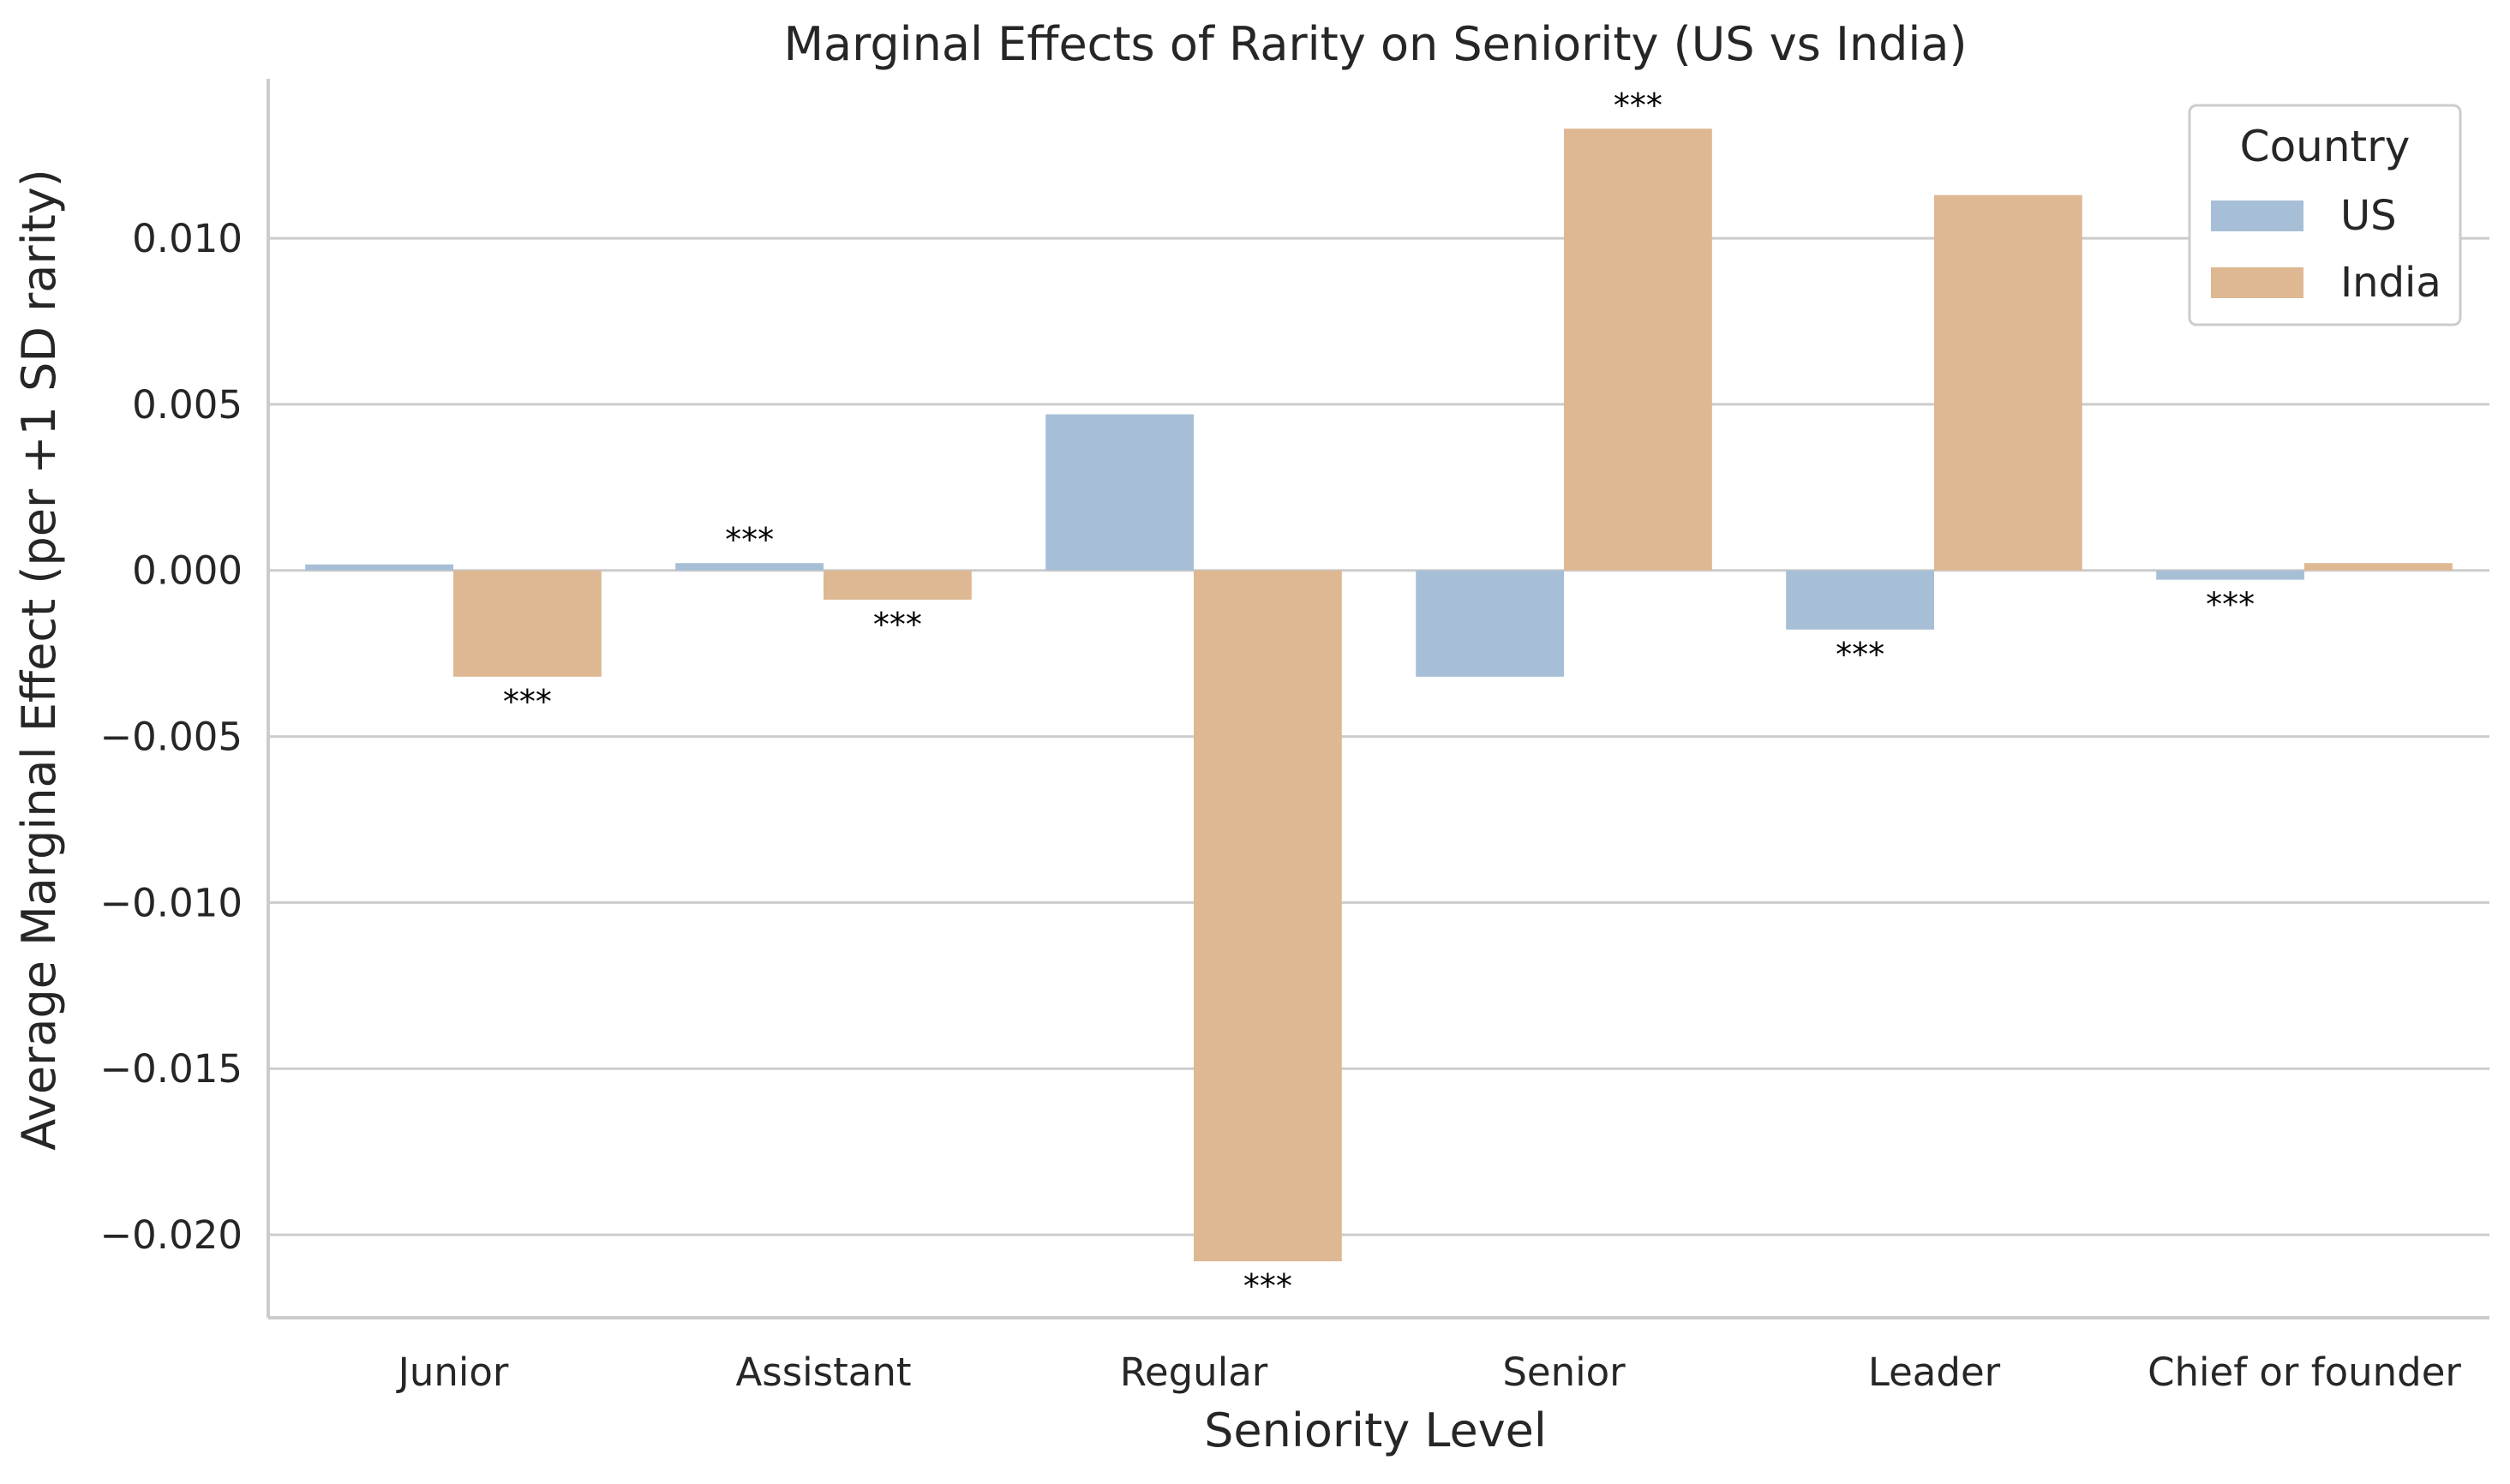  I want to click on y-tick-label: −0.010, so click(171, 902).